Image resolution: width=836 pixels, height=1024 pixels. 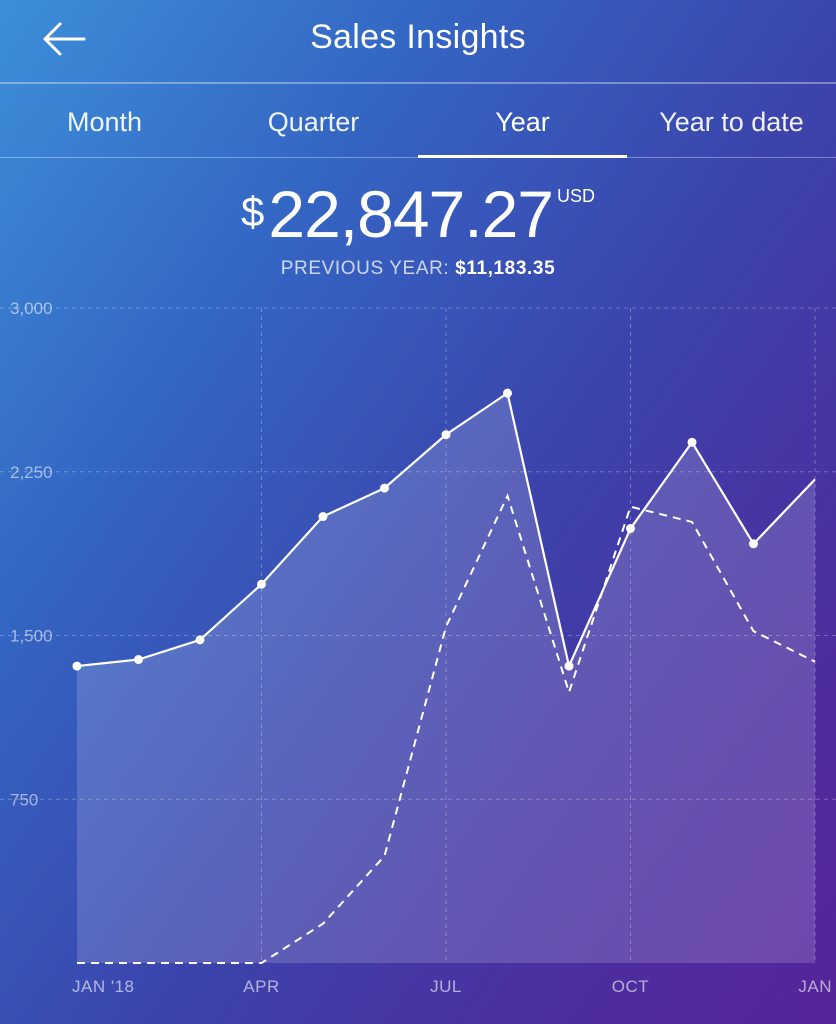 I want to click on x-tick-label: OCT, so click(x=630, y=986).